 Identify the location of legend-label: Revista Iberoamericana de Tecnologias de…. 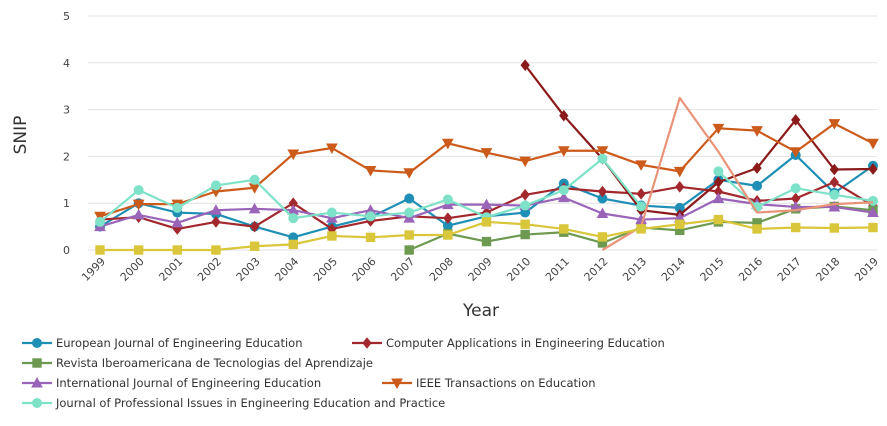
(214, 363).